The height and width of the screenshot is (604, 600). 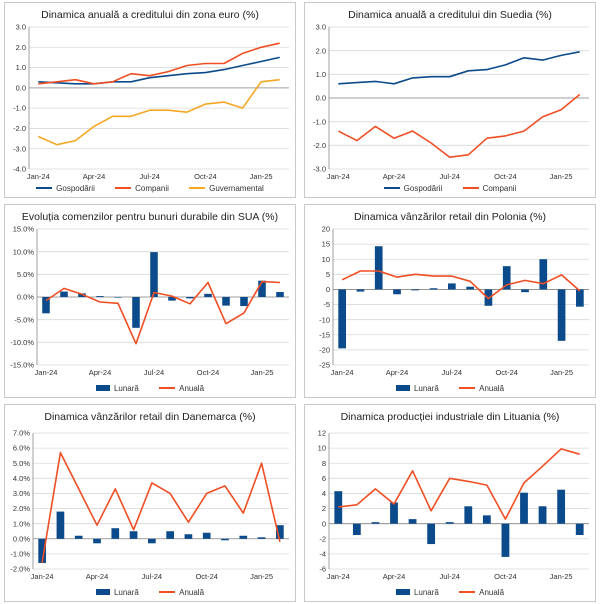 I want to click on y-tick-label: 15, so click(x=326, y=244).